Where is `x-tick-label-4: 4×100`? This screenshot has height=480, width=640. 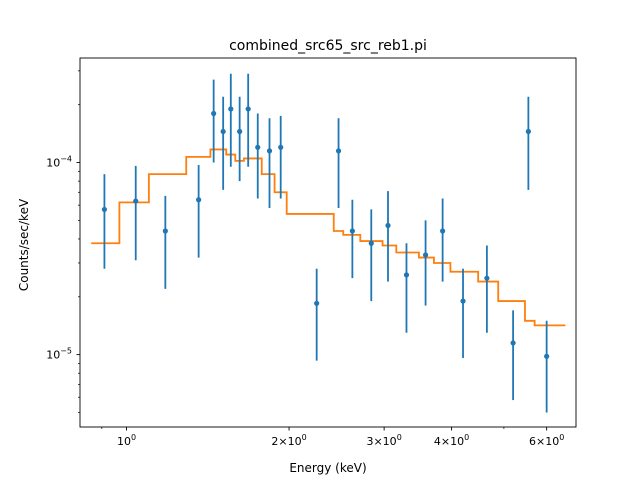 x-tick-label-4: 4×100 is located at coordinates (451, 440).